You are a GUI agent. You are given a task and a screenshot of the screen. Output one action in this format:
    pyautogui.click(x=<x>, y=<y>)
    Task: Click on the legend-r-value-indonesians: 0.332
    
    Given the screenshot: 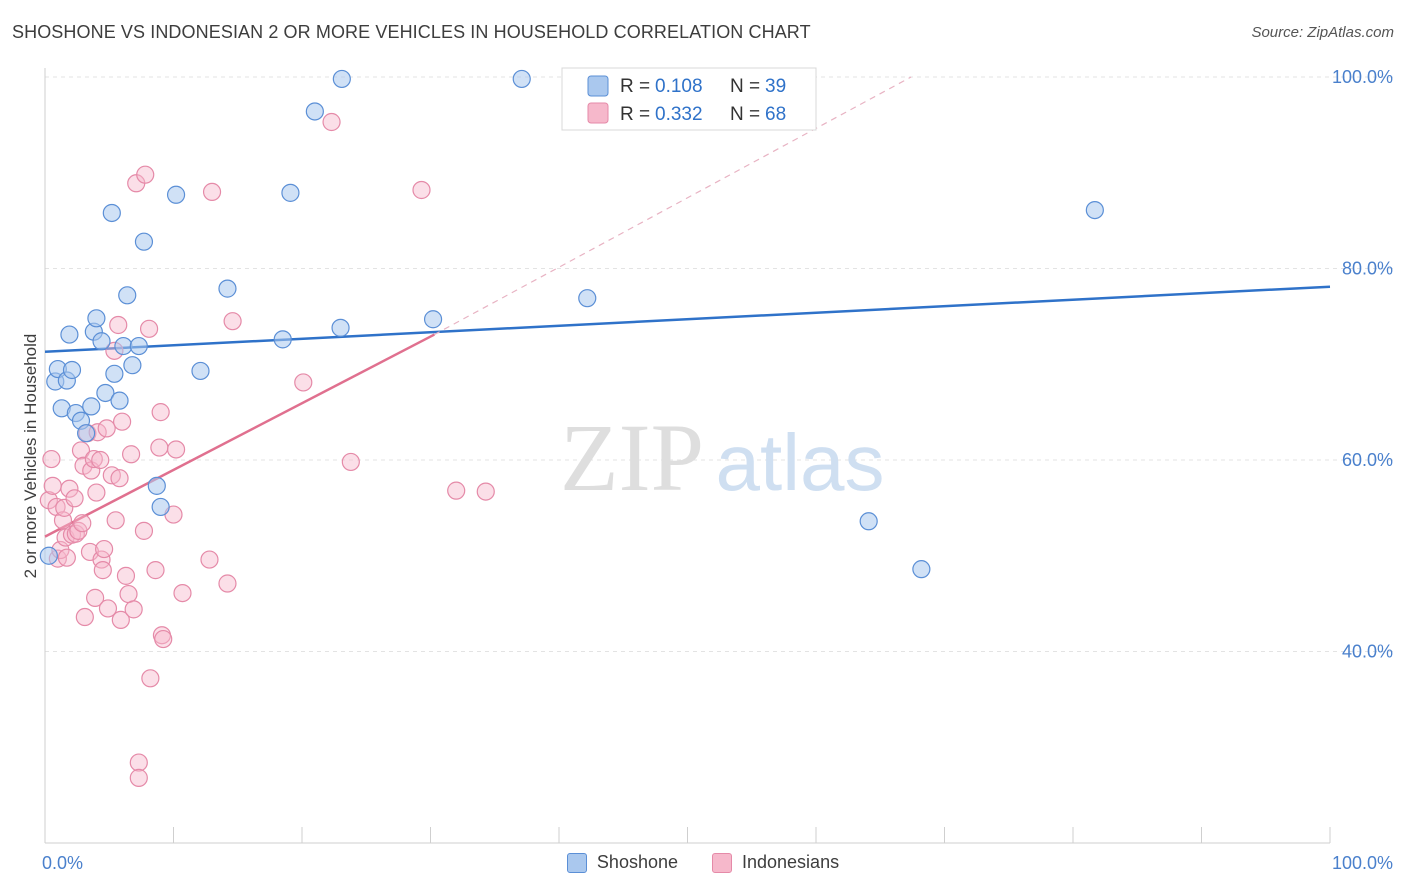 What is the action you would take?
    pyautogui.click(x=679, y=114)
    